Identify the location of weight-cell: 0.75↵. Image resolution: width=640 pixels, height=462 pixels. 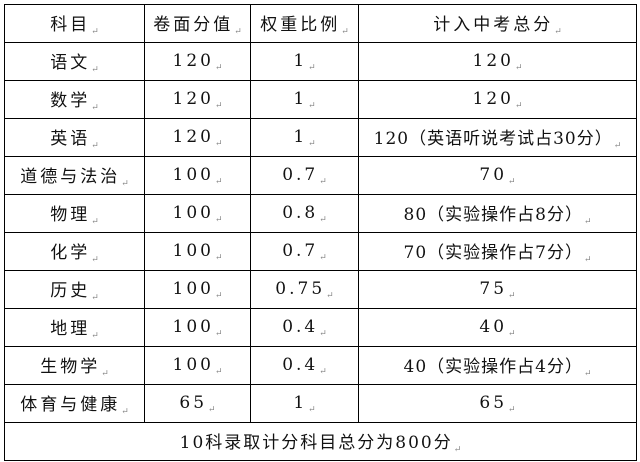
(304, 289).